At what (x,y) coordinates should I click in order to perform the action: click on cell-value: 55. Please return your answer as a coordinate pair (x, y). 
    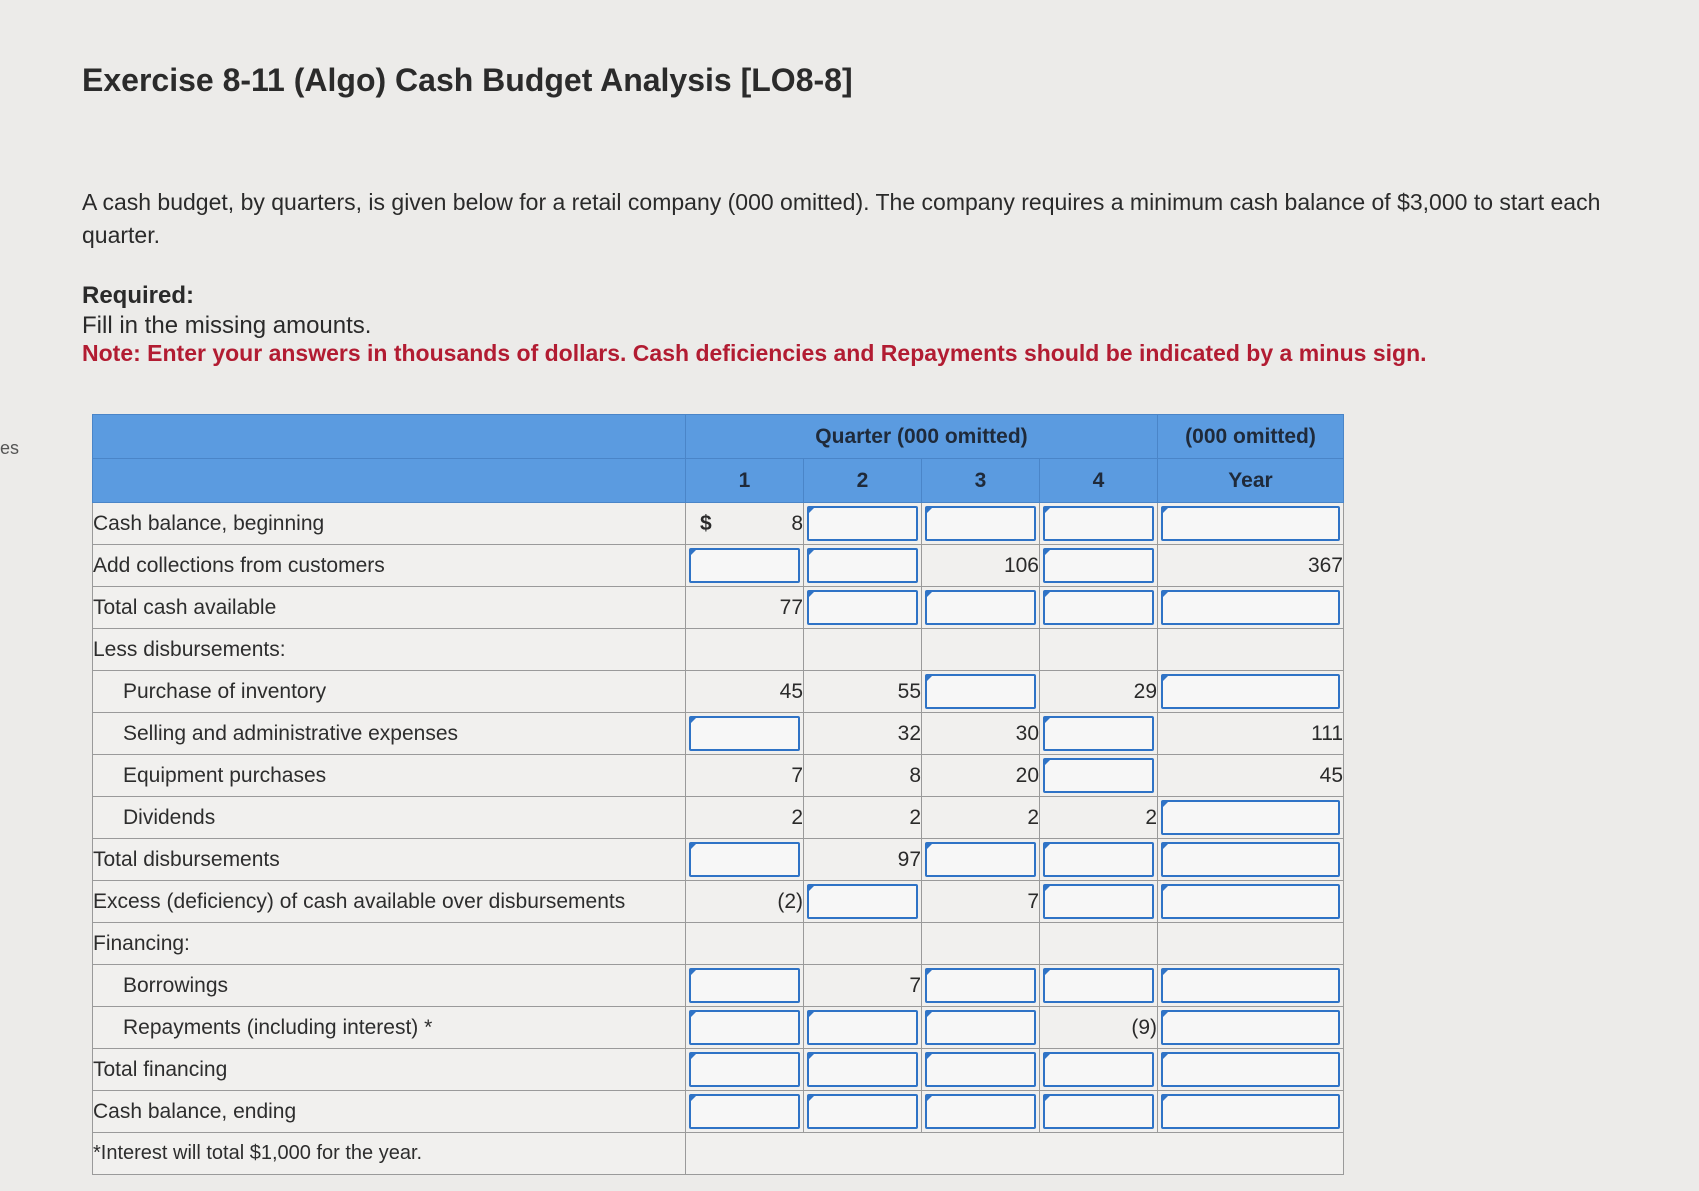
    Looking at the image, I should click on (909, 691).